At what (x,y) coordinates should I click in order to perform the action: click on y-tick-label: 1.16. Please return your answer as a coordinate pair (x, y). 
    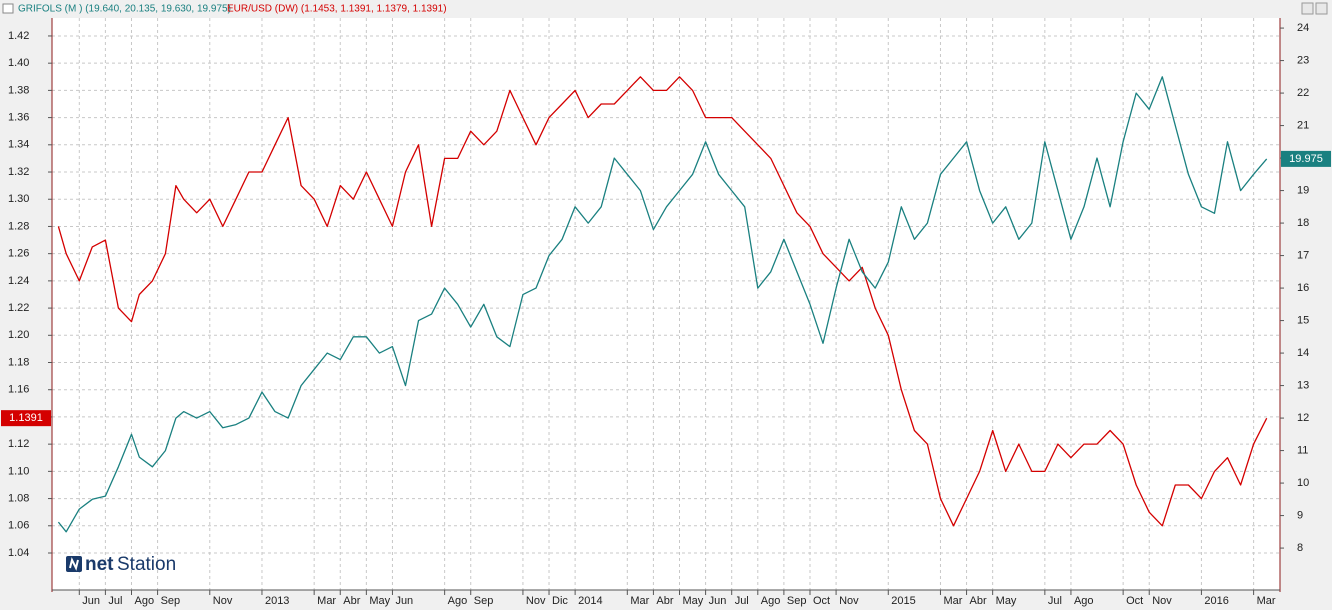
    Looking at the image, I should click on (18, 390).